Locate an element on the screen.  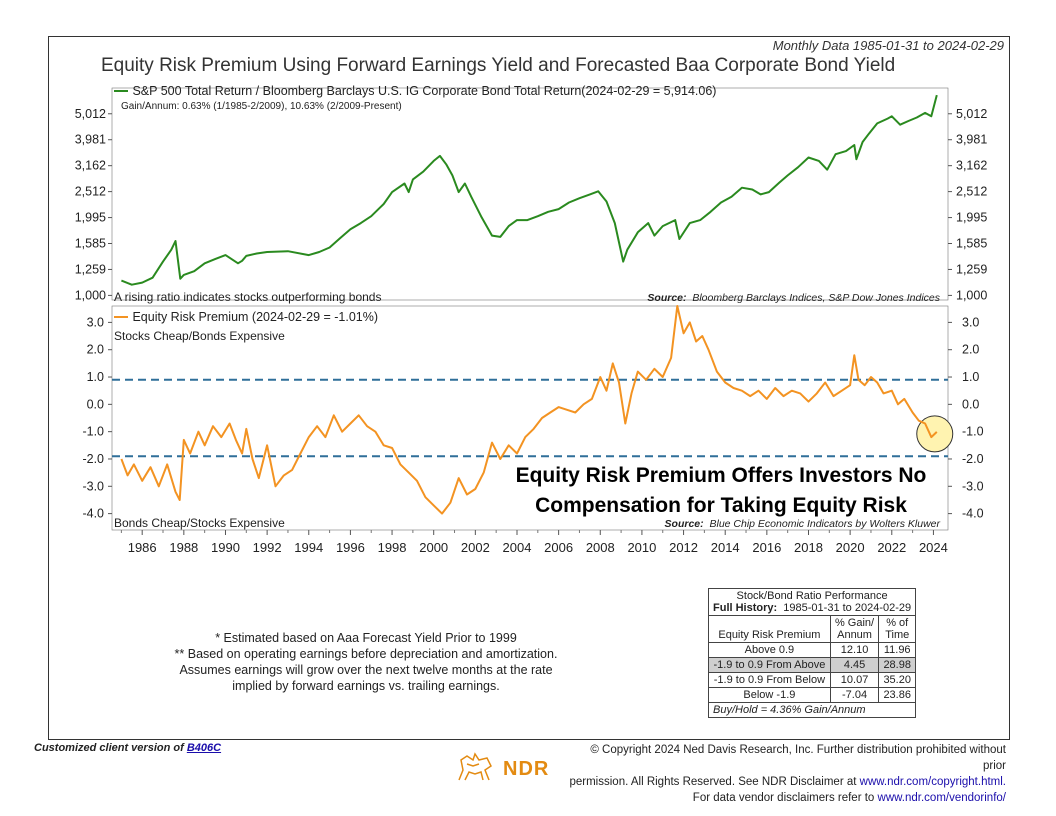
vendor-info-link: www.ndr.com/vendorinfo/ is located at coordinates (941, 798).